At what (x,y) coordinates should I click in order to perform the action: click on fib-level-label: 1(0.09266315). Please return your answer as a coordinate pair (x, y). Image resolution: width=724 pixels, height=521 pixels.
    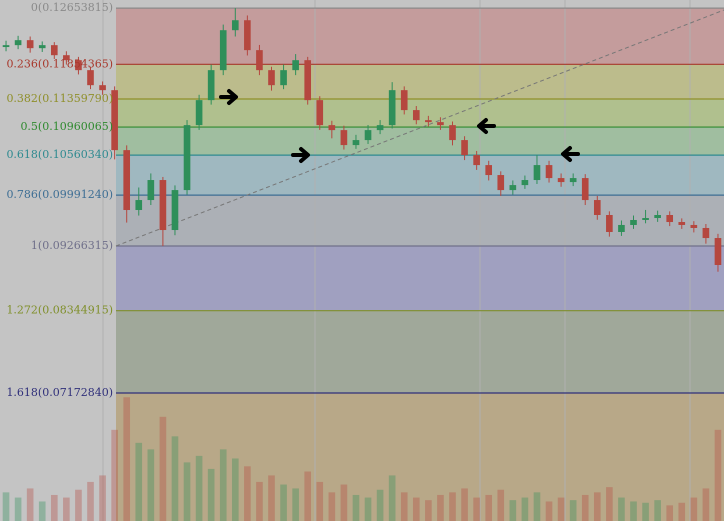
    Looking at the image, I should click on (72, 245).